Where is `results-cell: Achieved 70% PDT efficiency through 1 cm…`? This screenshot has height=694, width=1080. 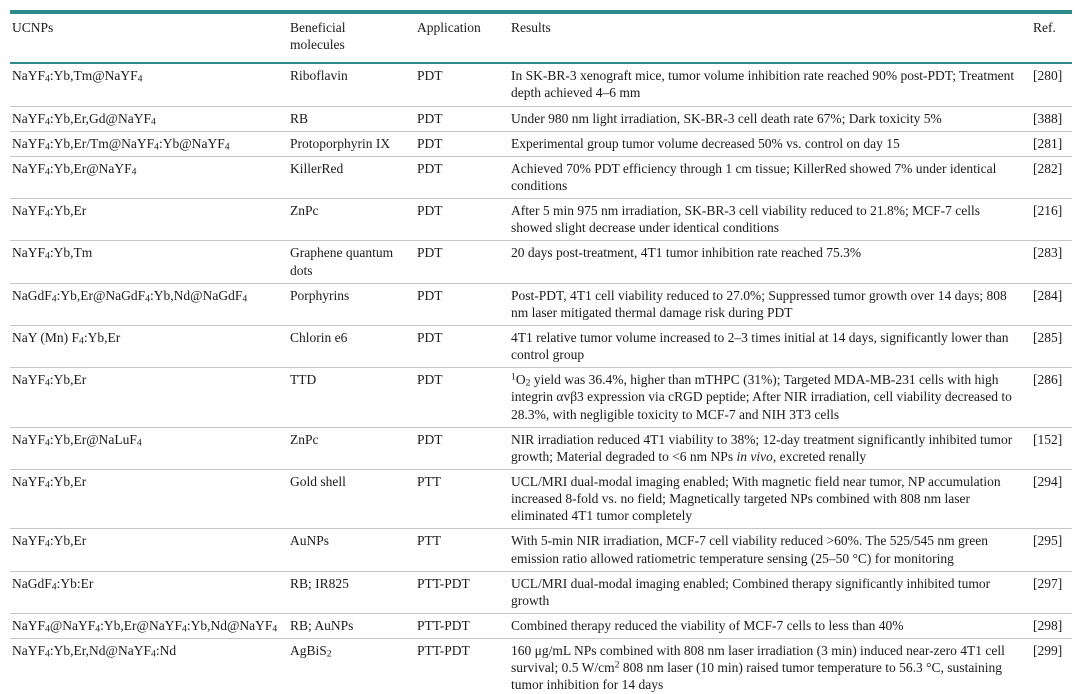
results-cell: Achieved 70% PDT efficiency through 1 cm… is located at coordinates (770, 178).